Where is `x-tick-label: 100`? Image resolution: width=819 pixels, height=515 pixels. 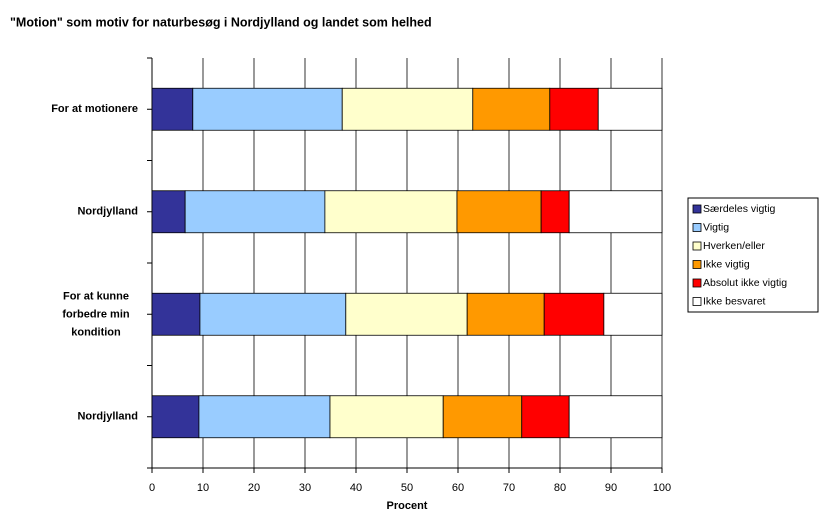
x-tick-label: 100 is located at coordinates (662, 488).